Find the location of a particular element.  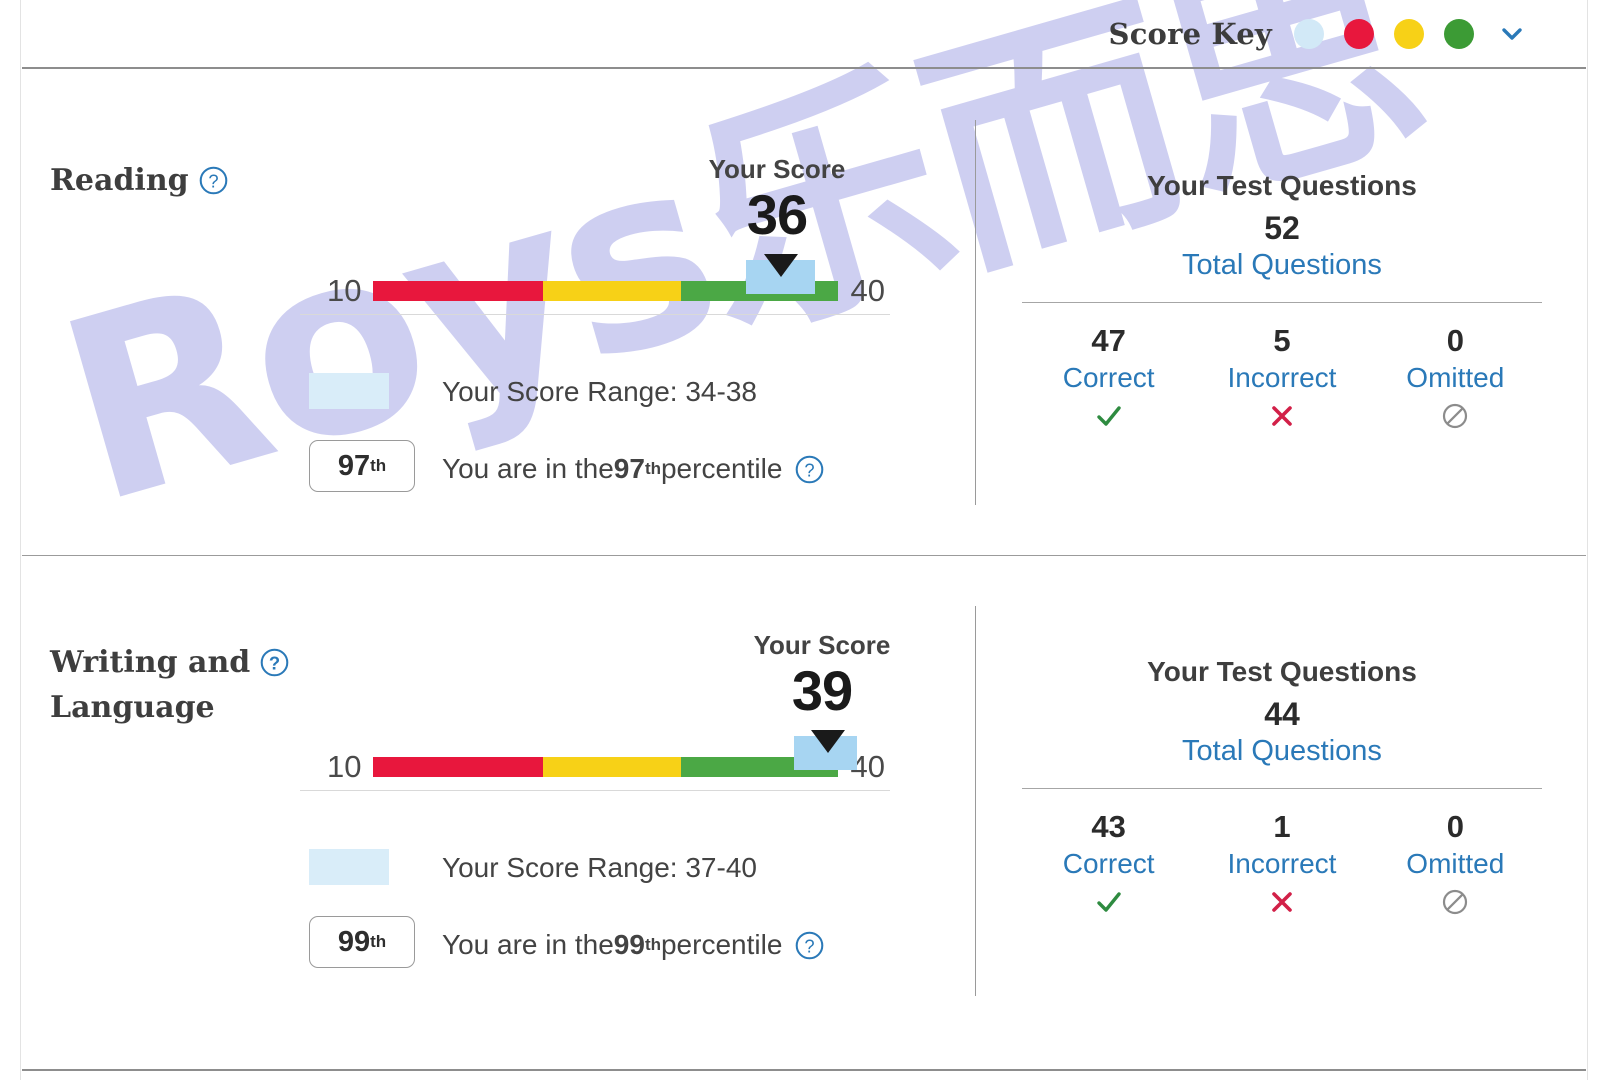

score-key-dot-correct is located at coordinates (1459, 34).